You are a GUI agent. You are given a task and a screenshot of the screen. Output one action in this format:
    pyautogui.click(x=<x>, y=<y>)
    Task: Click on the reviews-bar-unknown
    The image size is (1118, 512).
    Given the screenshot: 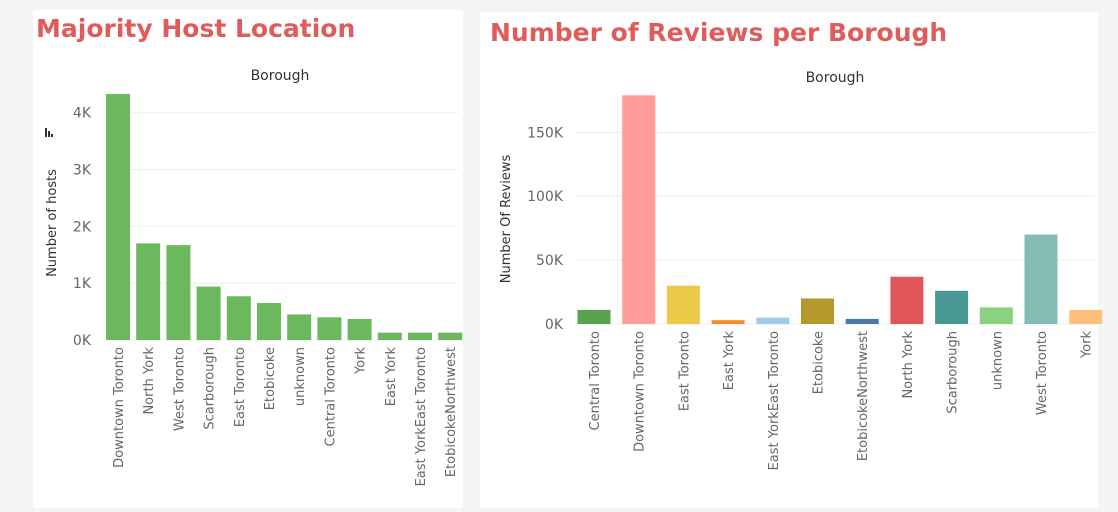 What is the action you would take?
    pyautogui.click(x=996, y=315)
    